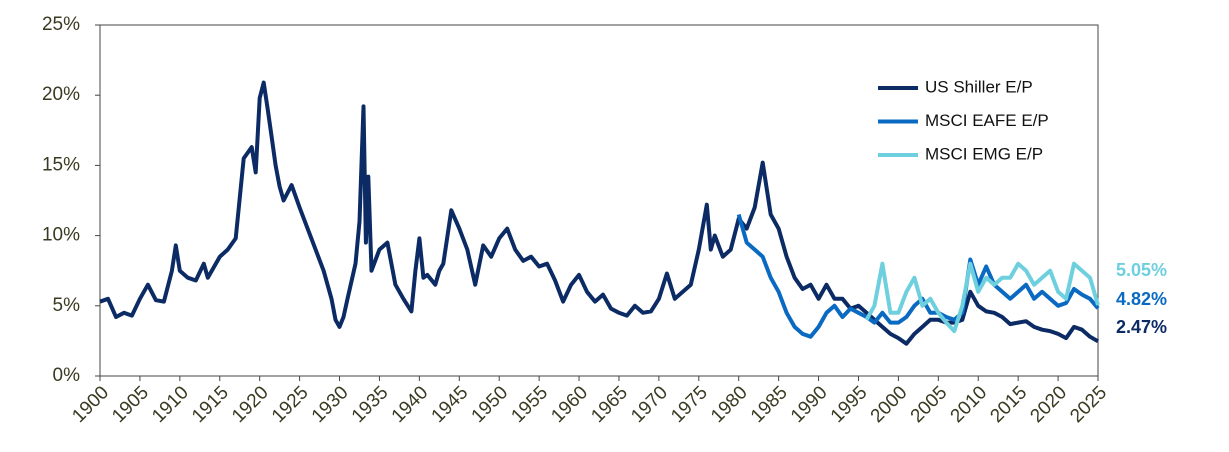 The height and width of the screenshot is (452, 1229). I want to click on x-tick-label: 1945, so click(450, 404).